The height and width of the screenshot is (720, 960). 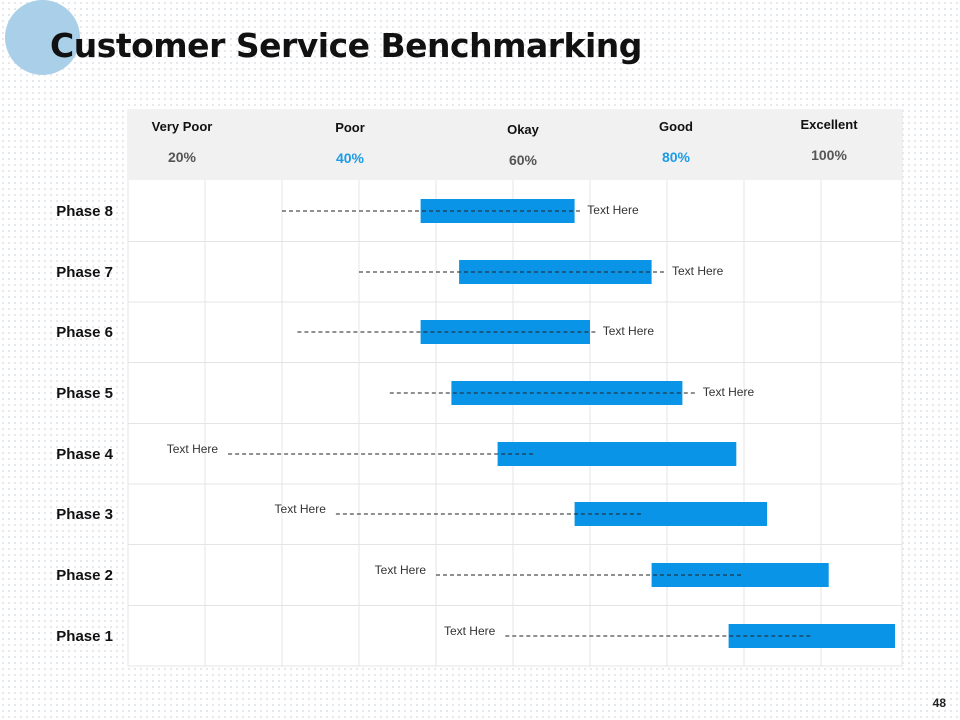 What do you see at coordinates (84, 393) in the screenshot?
I see `phase-label: Phase 5` at bounding box center [84, 393].